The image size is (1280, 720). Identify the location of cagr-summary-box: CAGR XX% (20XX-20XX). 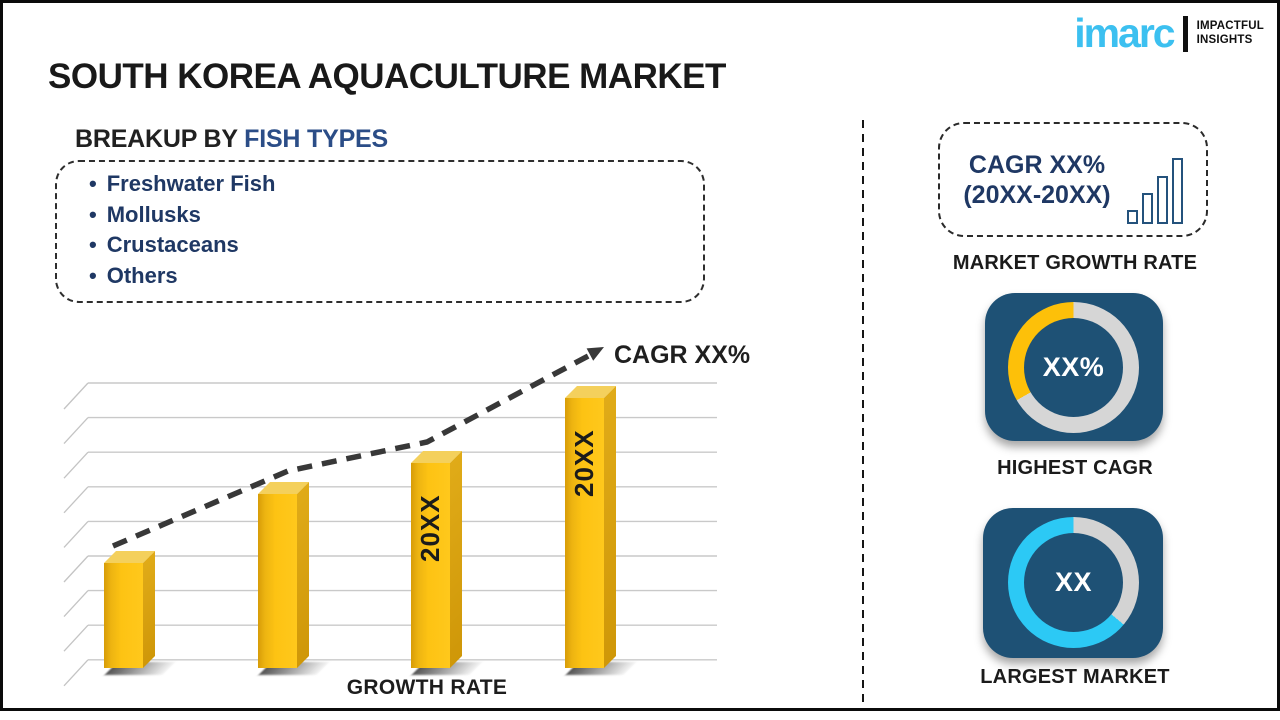
(1073, 179).